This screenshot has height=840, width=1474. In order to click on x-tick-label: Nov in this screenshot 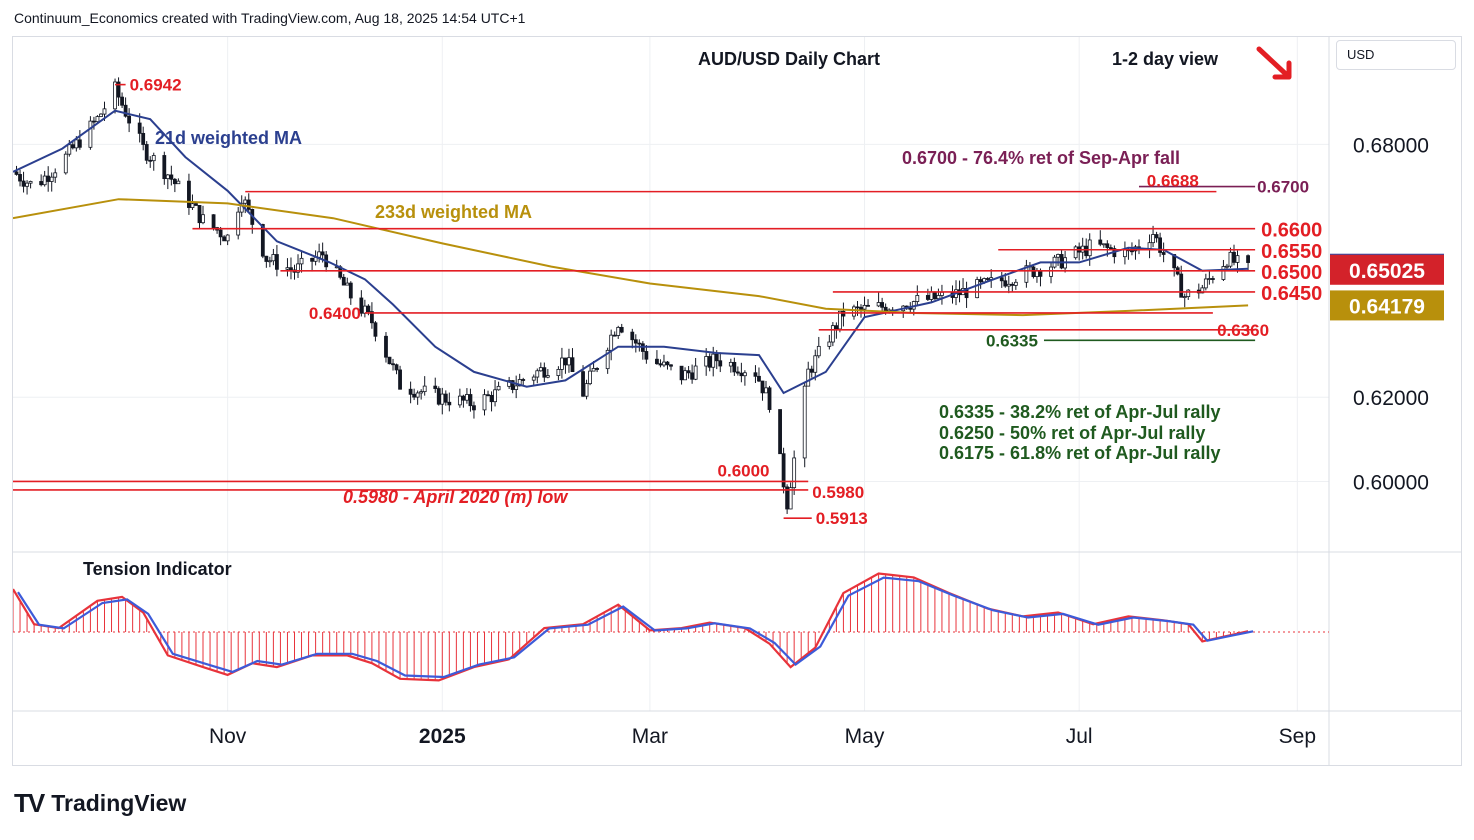, I will do `click(228, 736)`.